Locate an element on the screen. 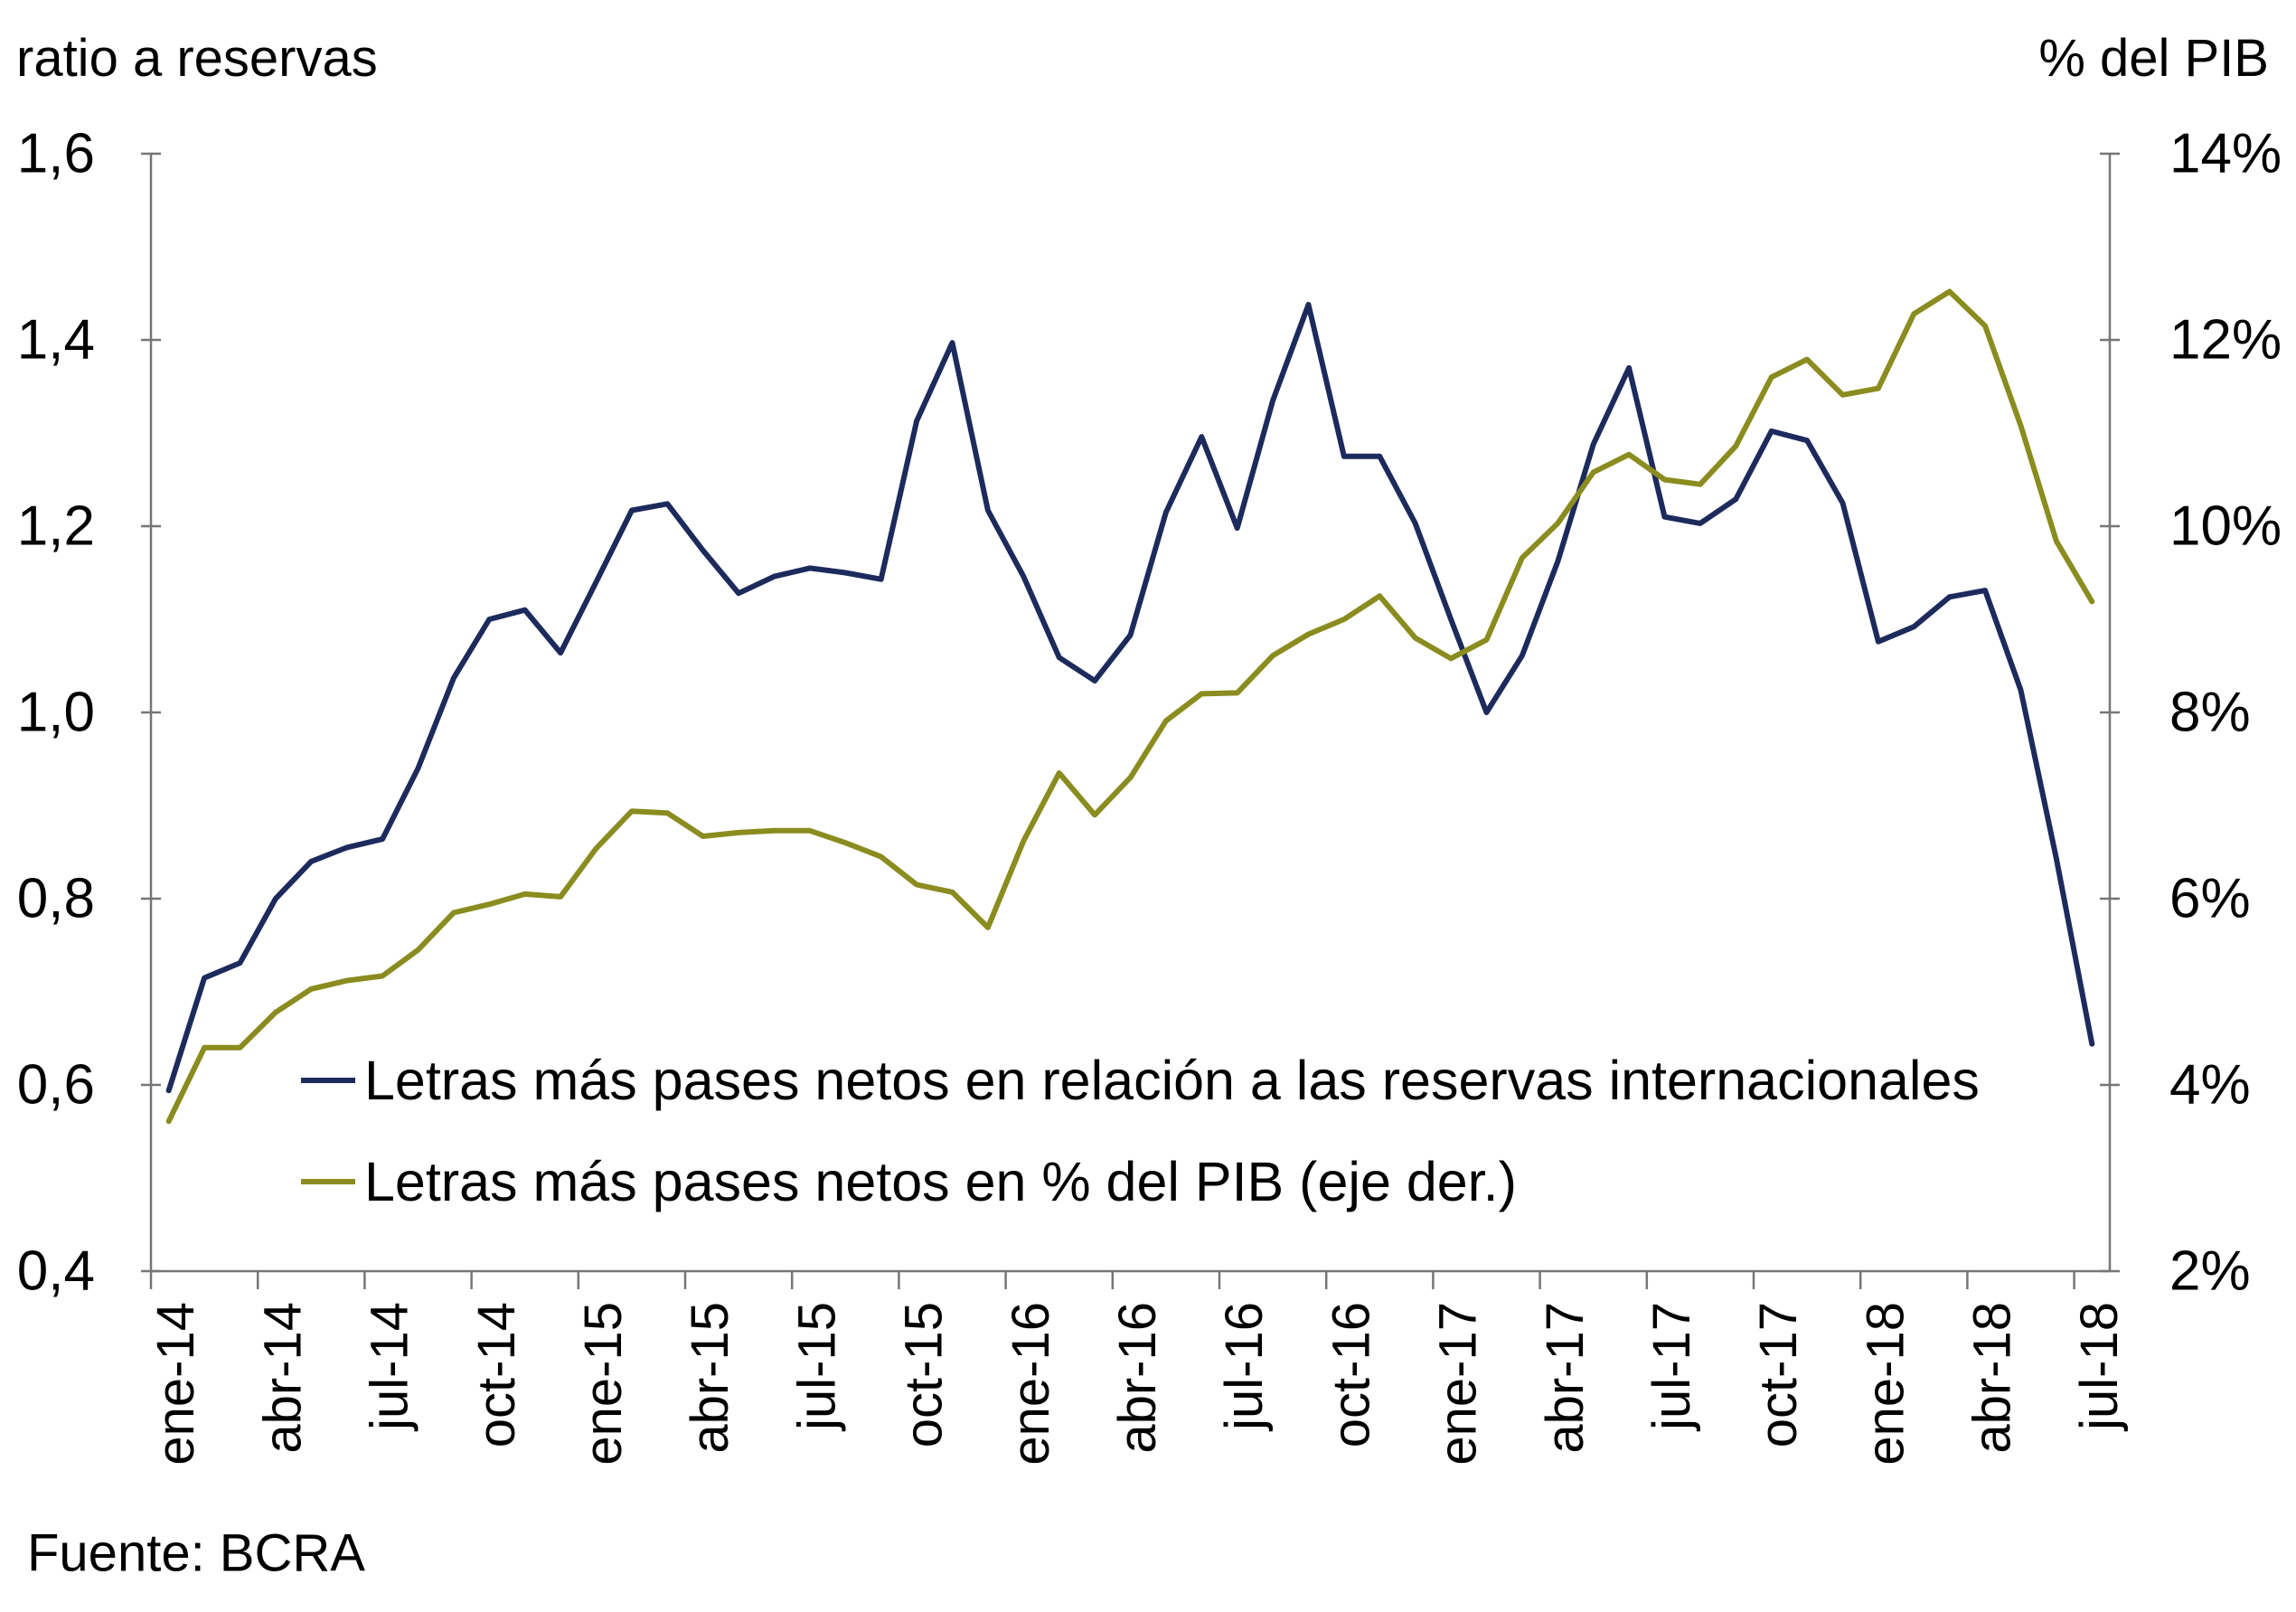 This screenshot has width=2296, height=1612. y-right-axis-title: % del PIB is located at coordinates (2153, 58).